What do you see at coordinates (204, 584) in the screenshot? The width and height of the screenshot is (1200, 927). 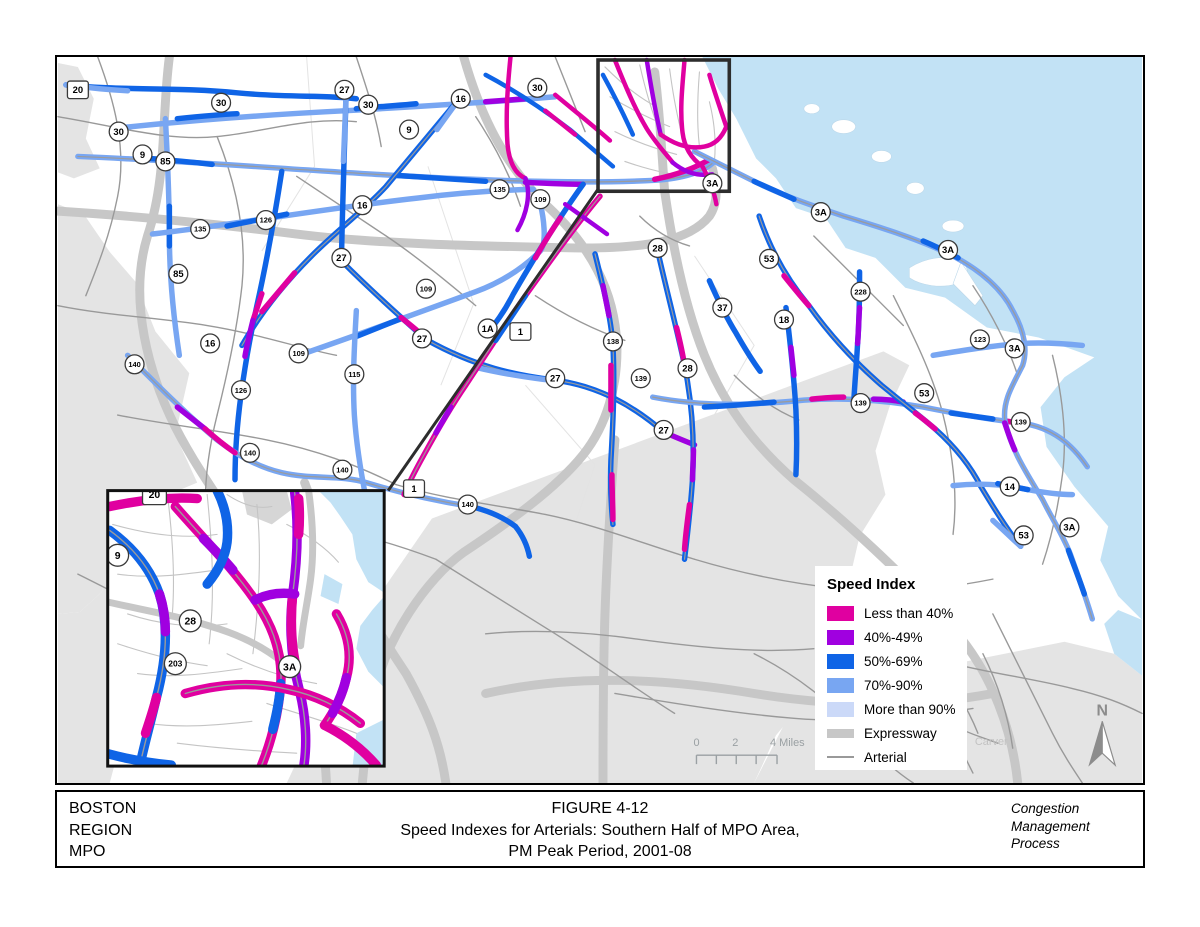 I see `inset-route-shields: 20 9 28 203 3A` at bounding box center [204, 584].